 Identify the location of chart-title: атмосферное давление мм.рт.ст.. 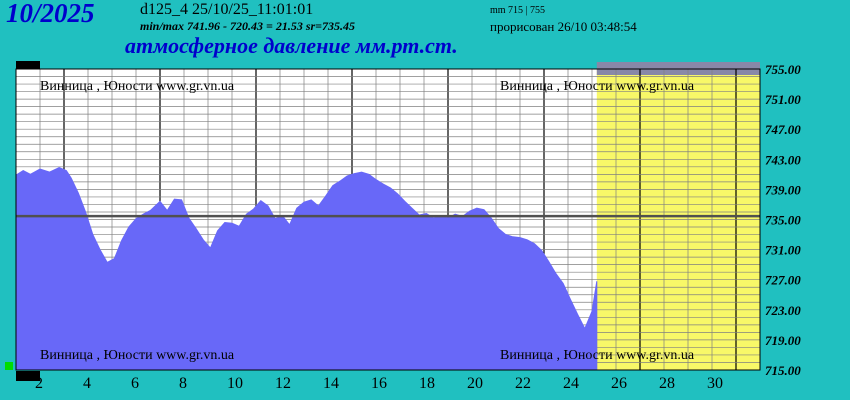
(291, 45).